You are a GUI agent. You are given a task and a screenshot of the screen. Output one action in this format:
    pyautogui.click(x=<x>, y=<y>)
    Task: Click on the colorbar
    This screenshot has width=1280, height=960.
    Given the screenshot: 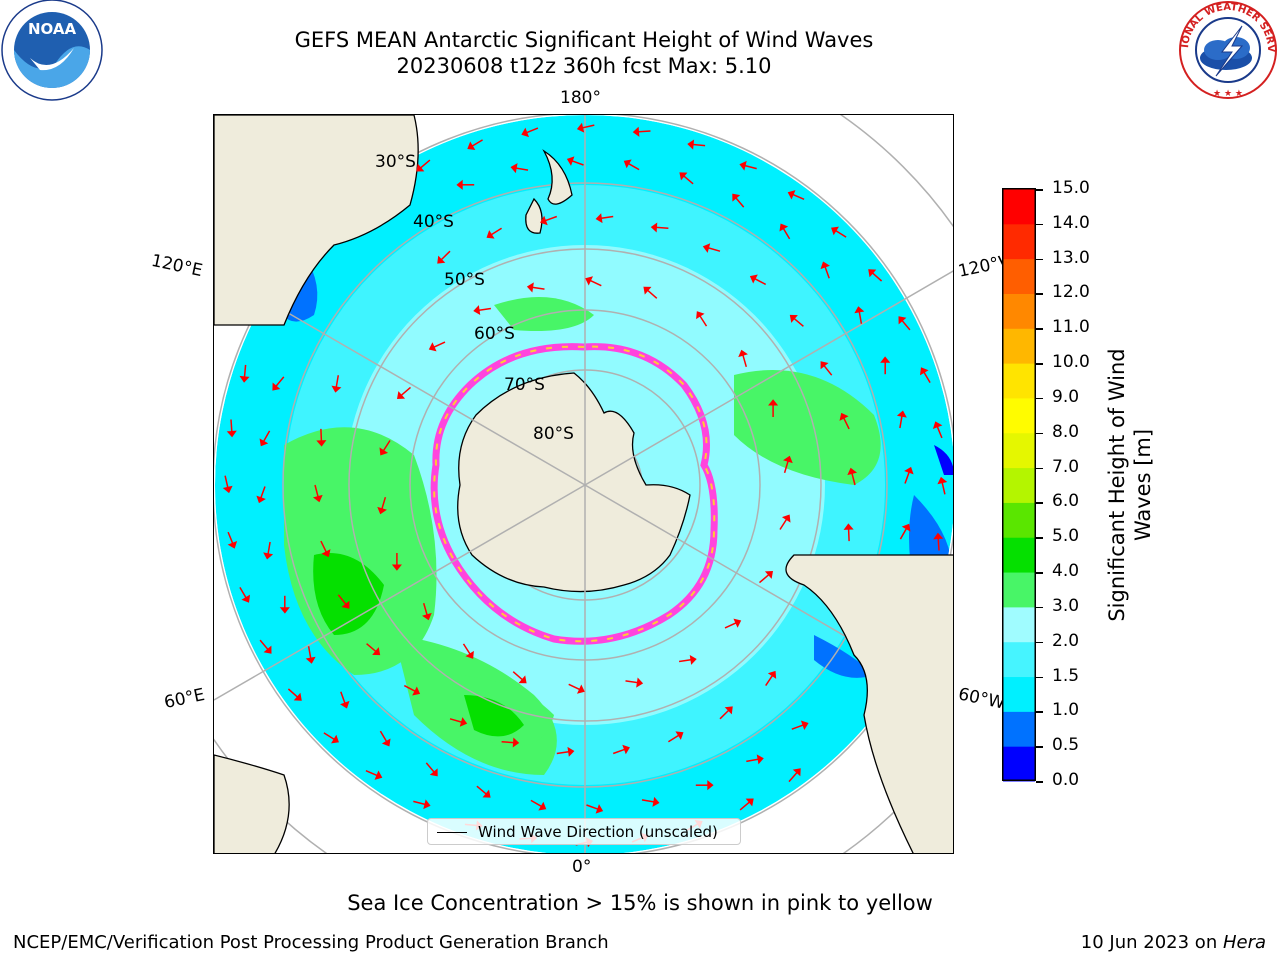 What is the action you would take?
    pyautogui.click(x=1019, y=485)
    